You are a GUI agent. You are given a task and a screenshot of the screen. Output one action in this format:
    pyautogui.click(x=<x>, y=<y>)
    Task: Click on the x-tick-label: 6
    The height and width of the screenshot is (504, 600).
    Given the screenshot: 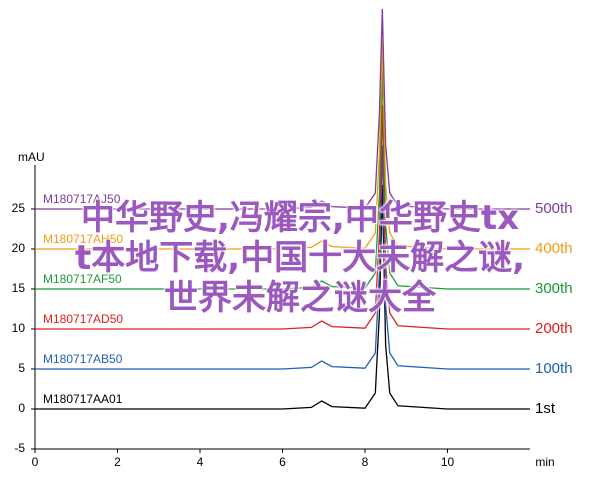 What is the action you would take?
    pyautogui.click(x=282, y=462)
    